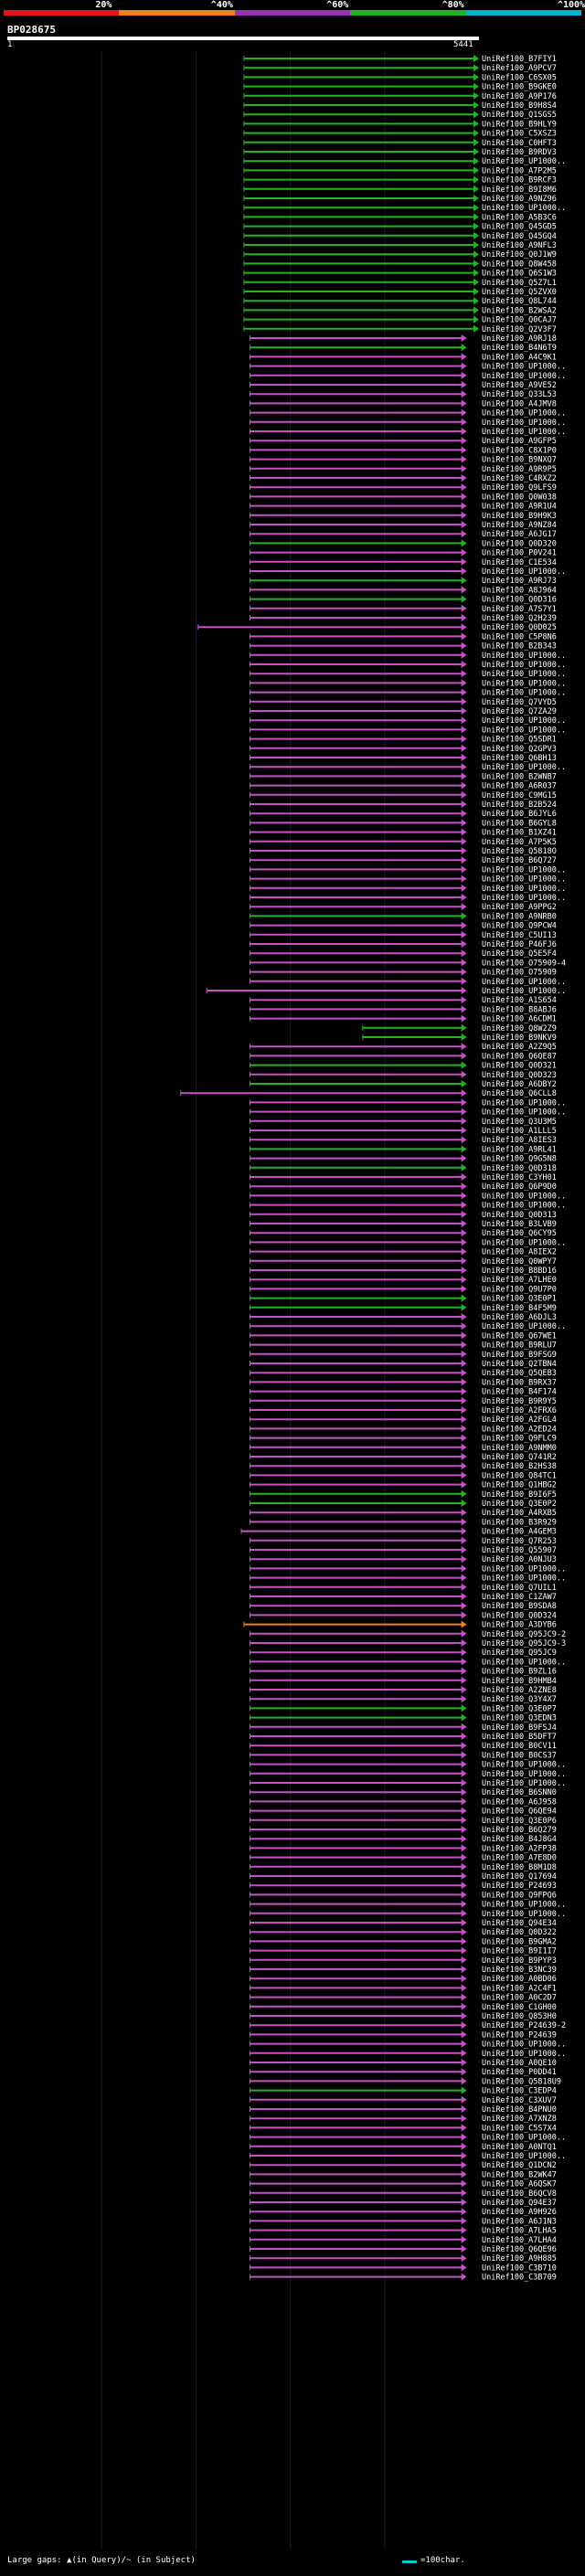 This screenshot has height=2576, width=585. Describe the element at coordinates (519, 1886) in the screenshot. I see `hit-label: UniRef100_P24693` at that location.